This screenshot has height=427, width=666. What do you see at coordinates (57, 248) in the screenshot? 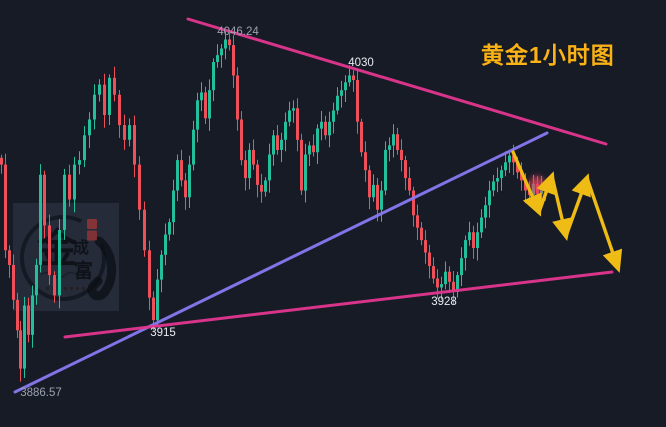
I see `watermark-char-jin: 金` at bounding box center [57, 248].